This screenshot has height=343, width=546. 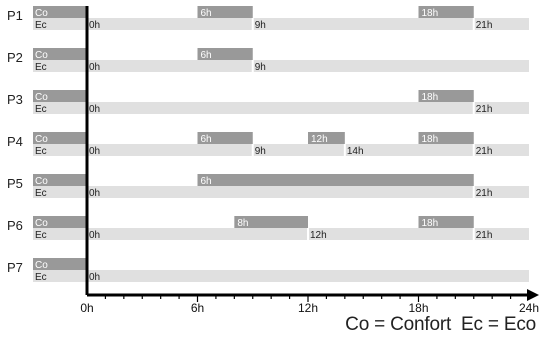 I want to click on program-label: P5, so click(x=15, y=183).